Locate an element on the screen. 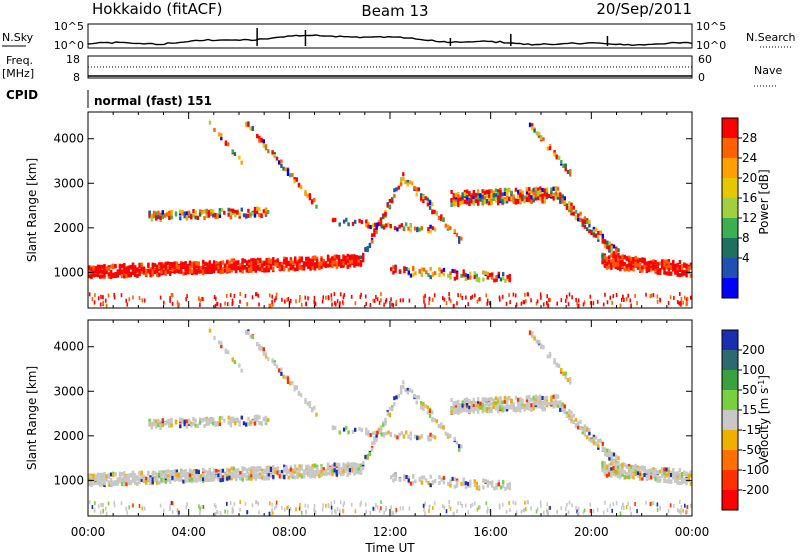 The width and height of the screenshot is (800, 554). colorbar-tick-label: -200 is located at coordinates (755, 490).